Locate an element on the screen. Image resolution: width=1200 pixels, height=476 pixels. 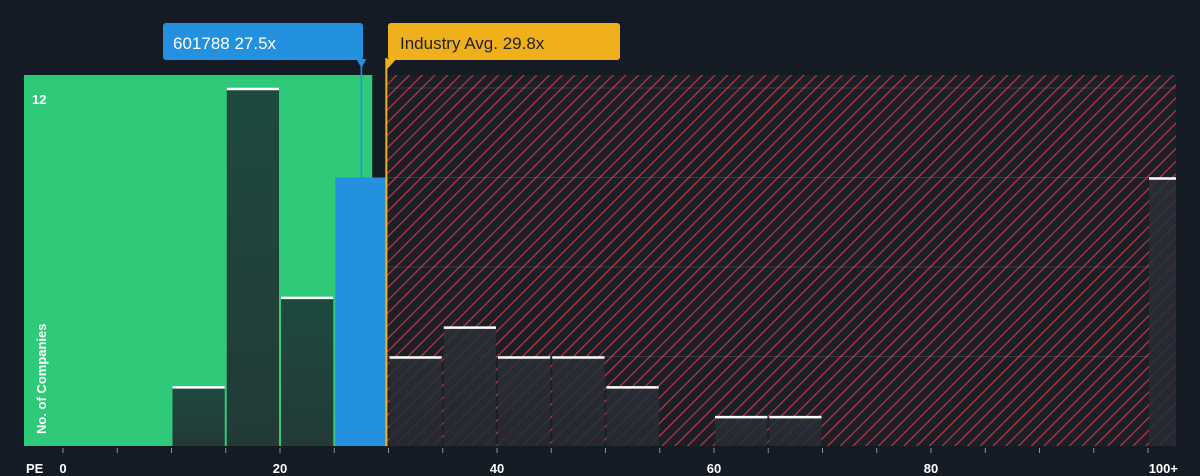
industry-callout-box is located at coordinates (504, 41).